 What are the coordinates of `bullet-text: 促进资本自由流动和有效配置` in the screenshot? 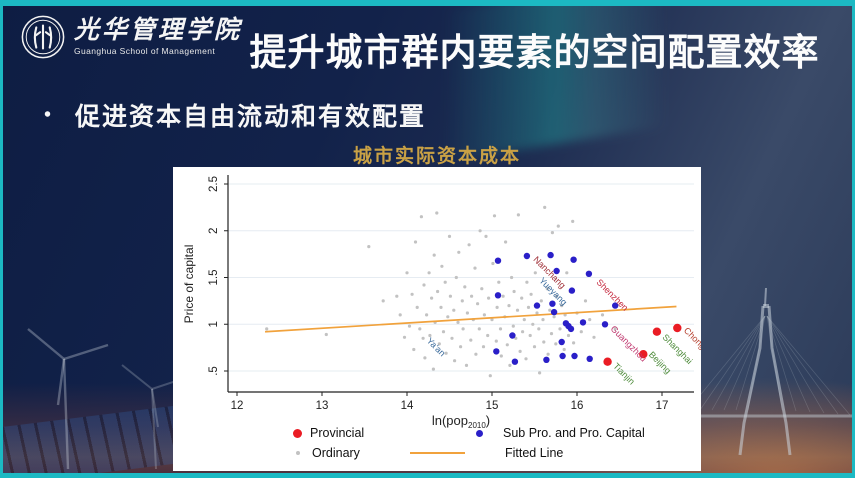 It's located at (251, 117).